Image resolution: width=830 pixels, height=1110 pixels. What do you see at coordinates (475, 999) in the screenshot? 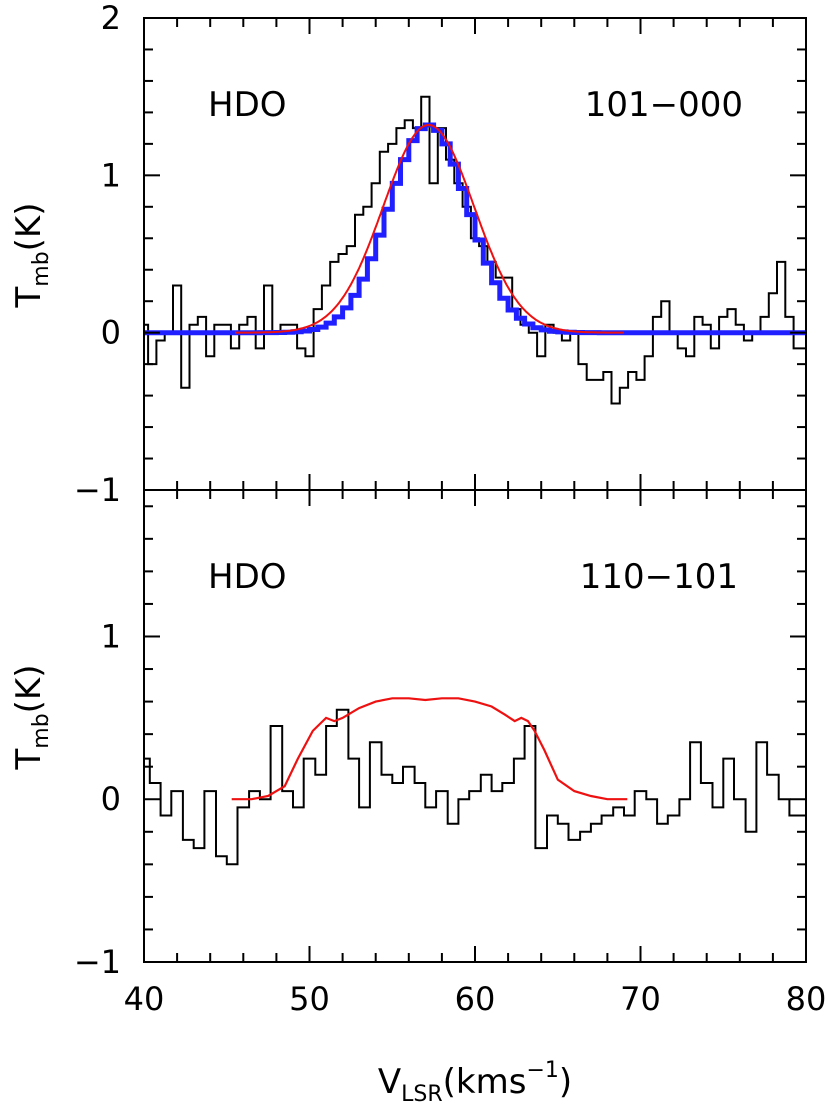
I see `x-tick-label: 60` at bounding box center [475, 999].